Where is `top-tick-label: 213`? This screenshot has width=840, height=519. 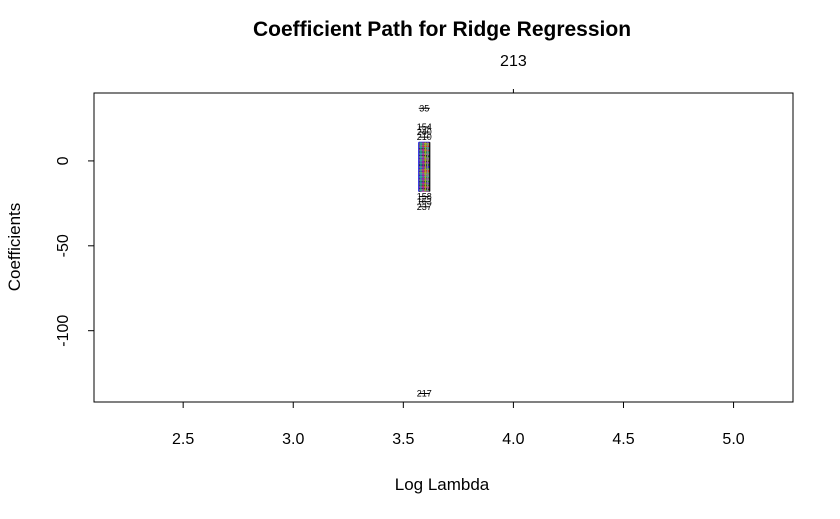 top-tick-label: 213 is located at coordinates (513, 61).